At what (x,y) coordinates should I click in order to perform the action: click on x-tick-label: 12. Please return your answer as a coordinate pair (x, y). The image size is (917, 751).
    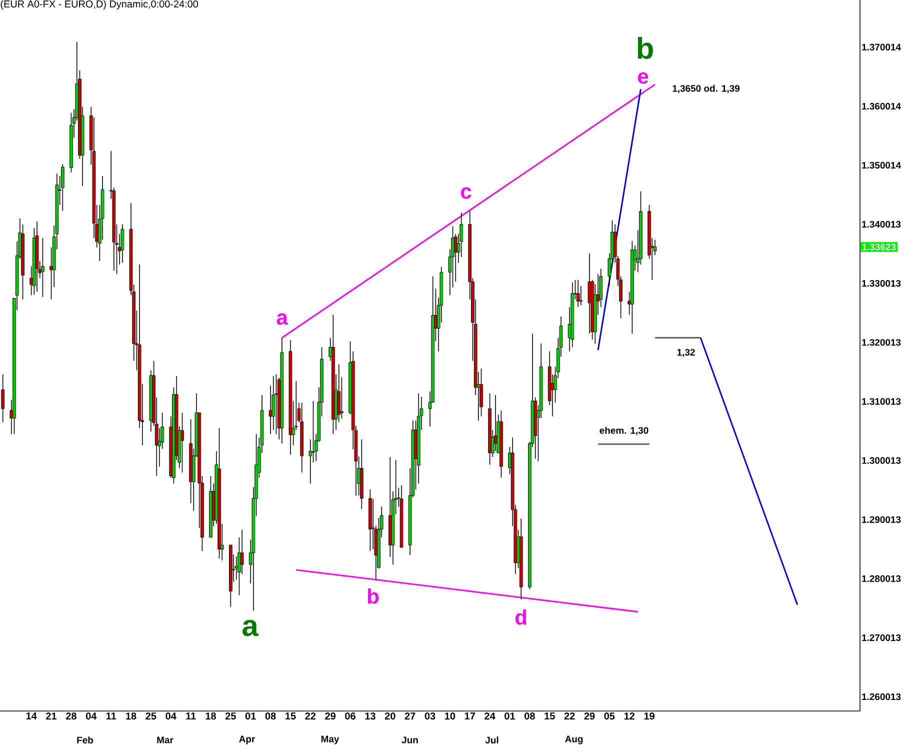
    Looking at the image, I should click on (629, 716).